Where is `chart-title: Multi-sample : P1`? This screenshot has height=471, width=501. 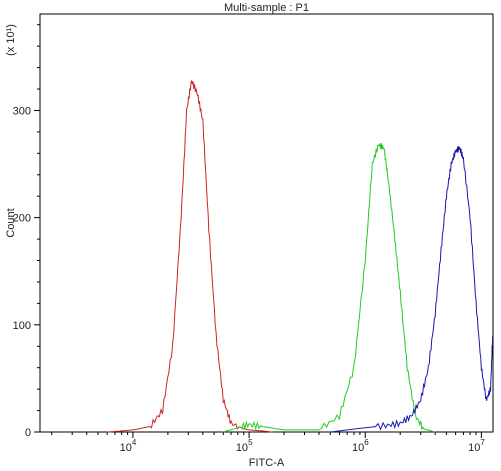 chart-title: Multi-sample : P1 is located at coordinates (266, 8).